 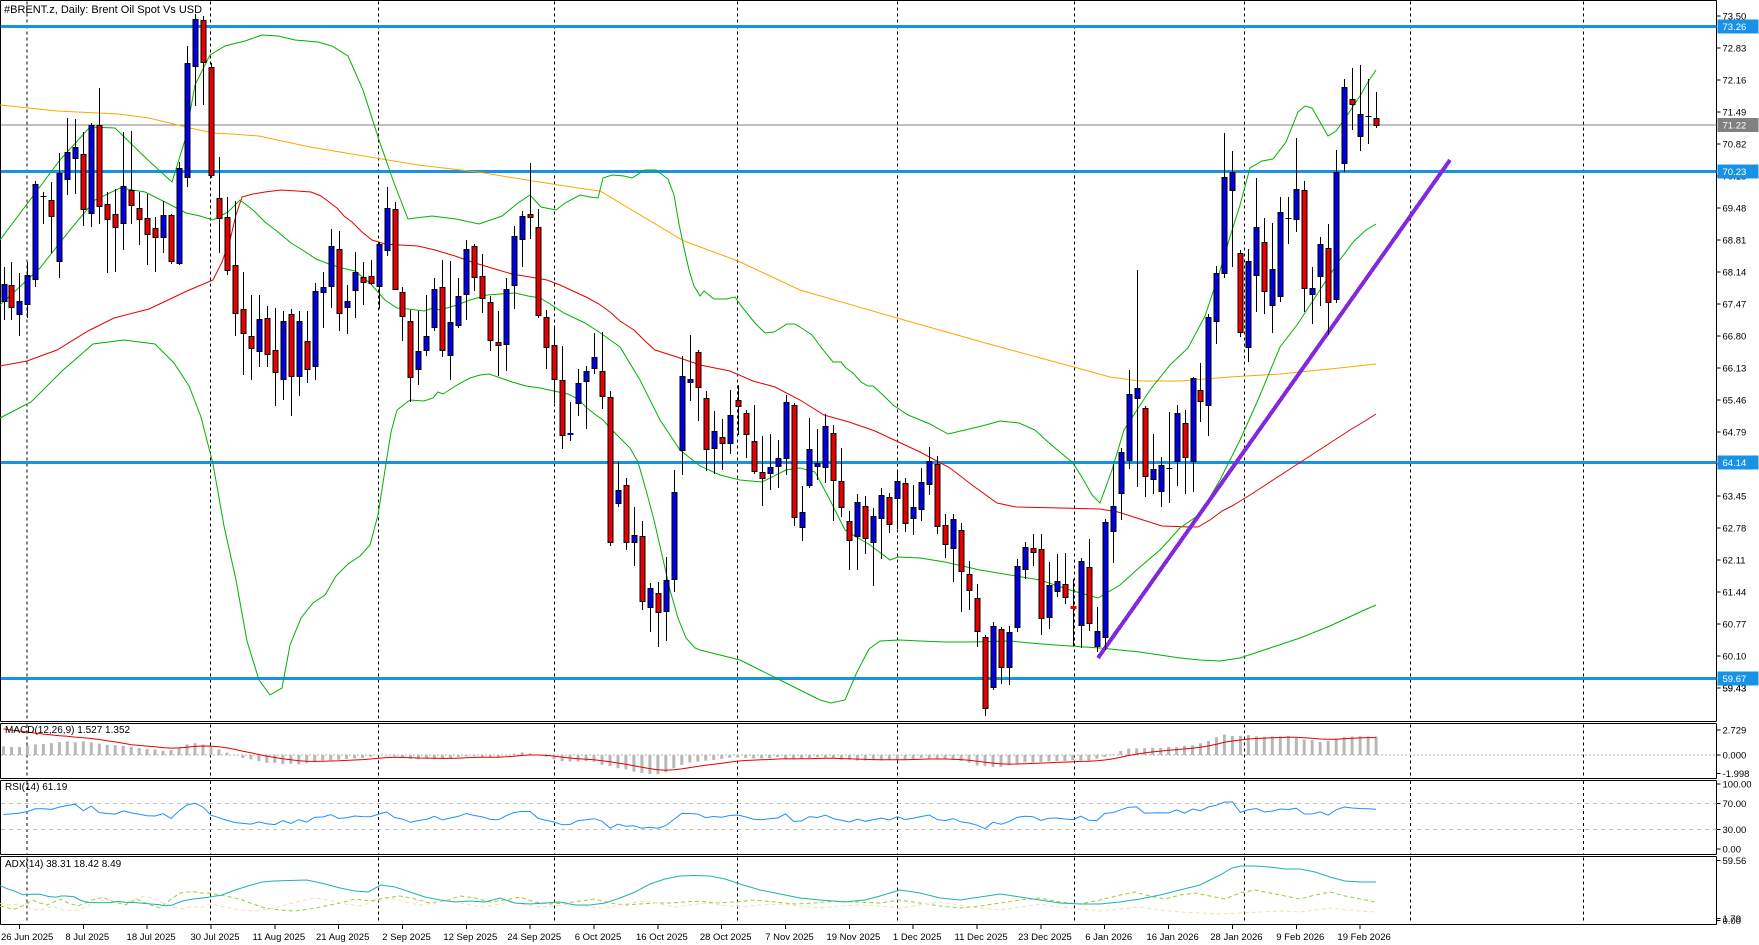 I want to click on svg-text: 68.81, so click(x=1735, y=240).